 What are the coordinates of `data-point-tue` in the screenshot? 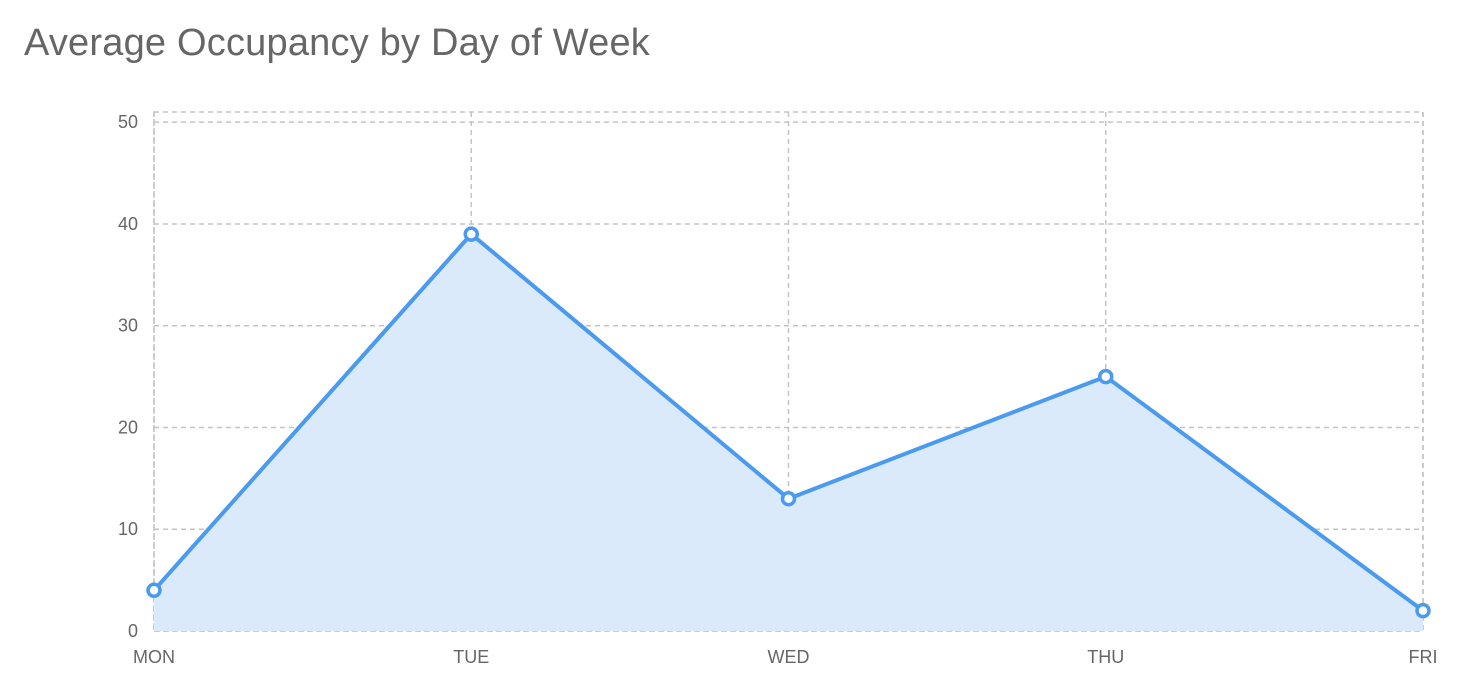 It's located at (471, 234).